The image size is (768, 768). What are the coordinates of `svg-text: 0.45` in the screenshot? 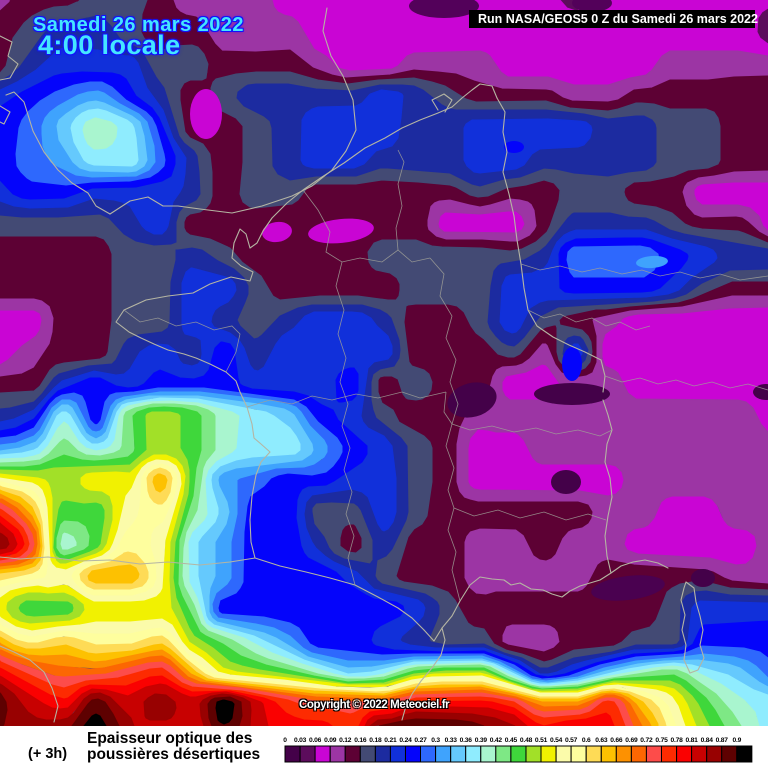 It's located at (511, 740).